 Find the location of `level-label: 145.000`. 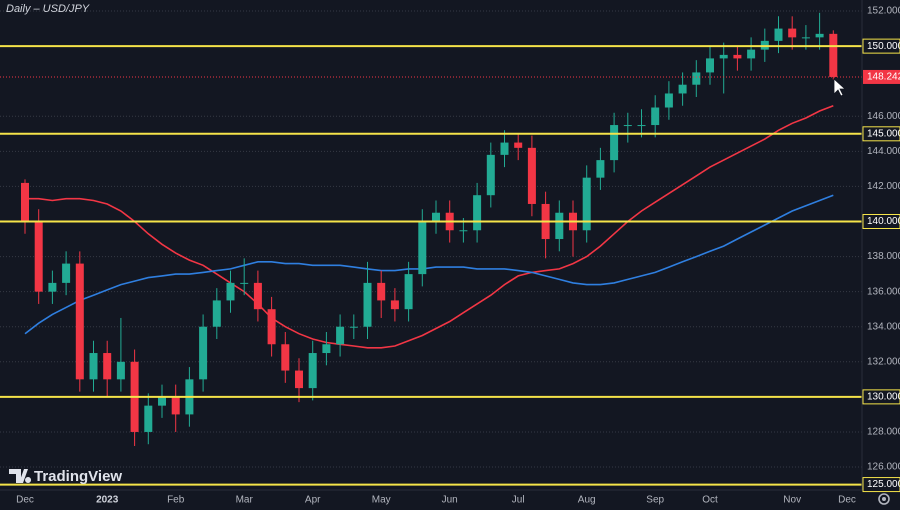

level-label: 145.000 is located at coordinates (883, 133).